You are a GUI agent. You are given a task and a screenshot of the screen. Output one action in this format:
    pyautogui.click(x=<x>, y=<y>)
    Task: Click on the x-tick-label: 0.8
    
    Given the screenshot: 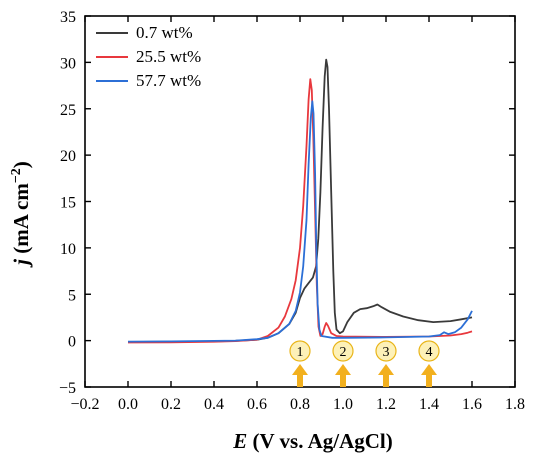 What is the action you would take?
    pyautogui.click(x=300, y=404)
    